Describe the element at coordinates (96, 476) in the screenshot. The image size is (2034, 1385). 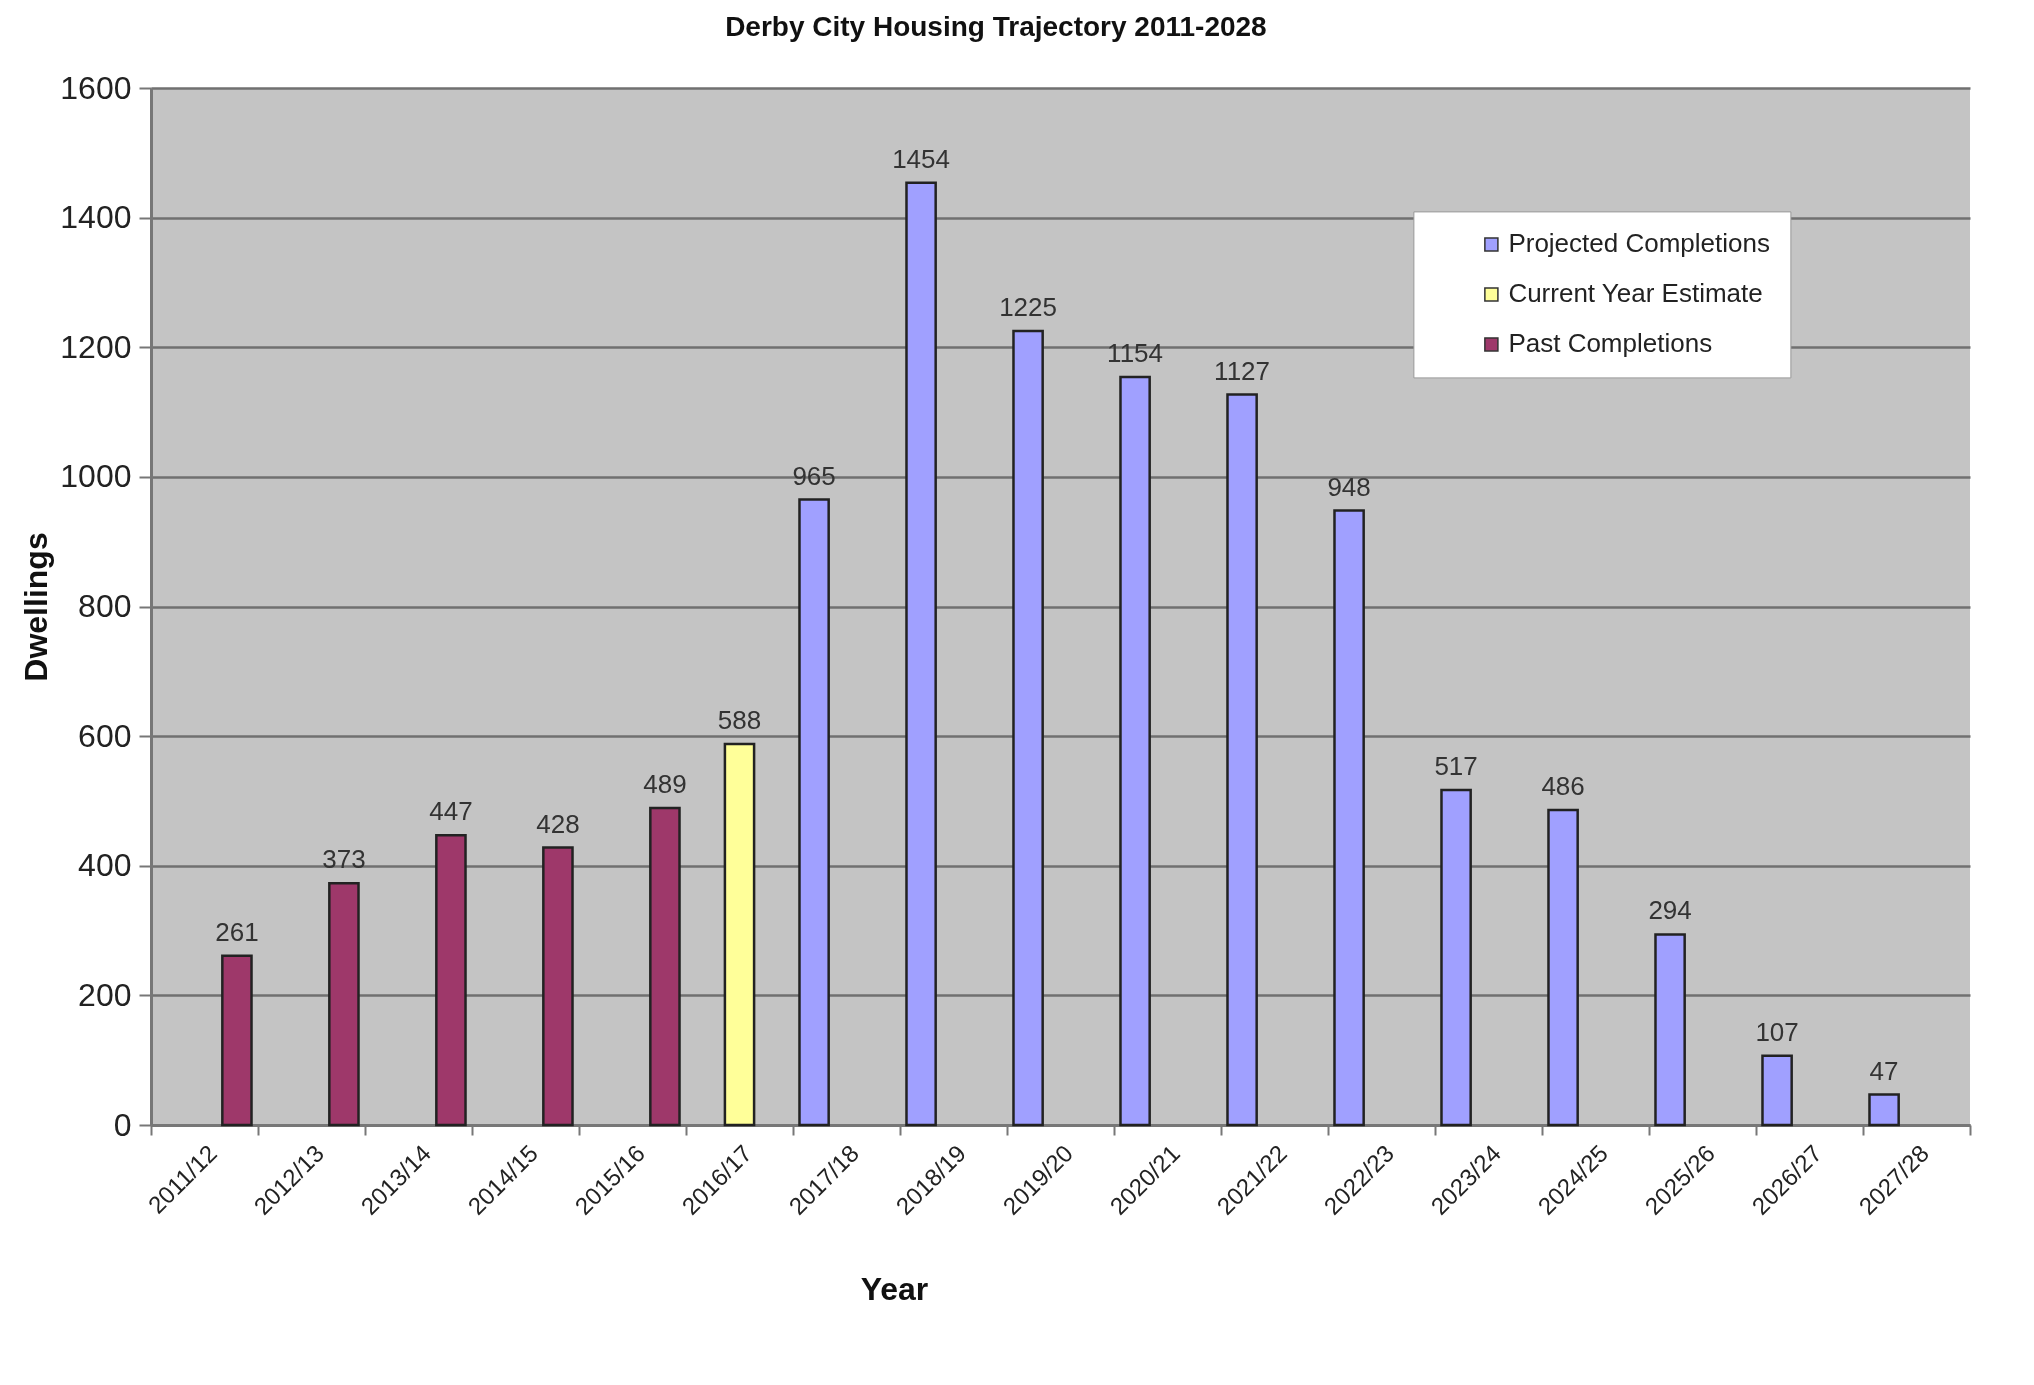
I see `y-tick-label: 1000` at that location.